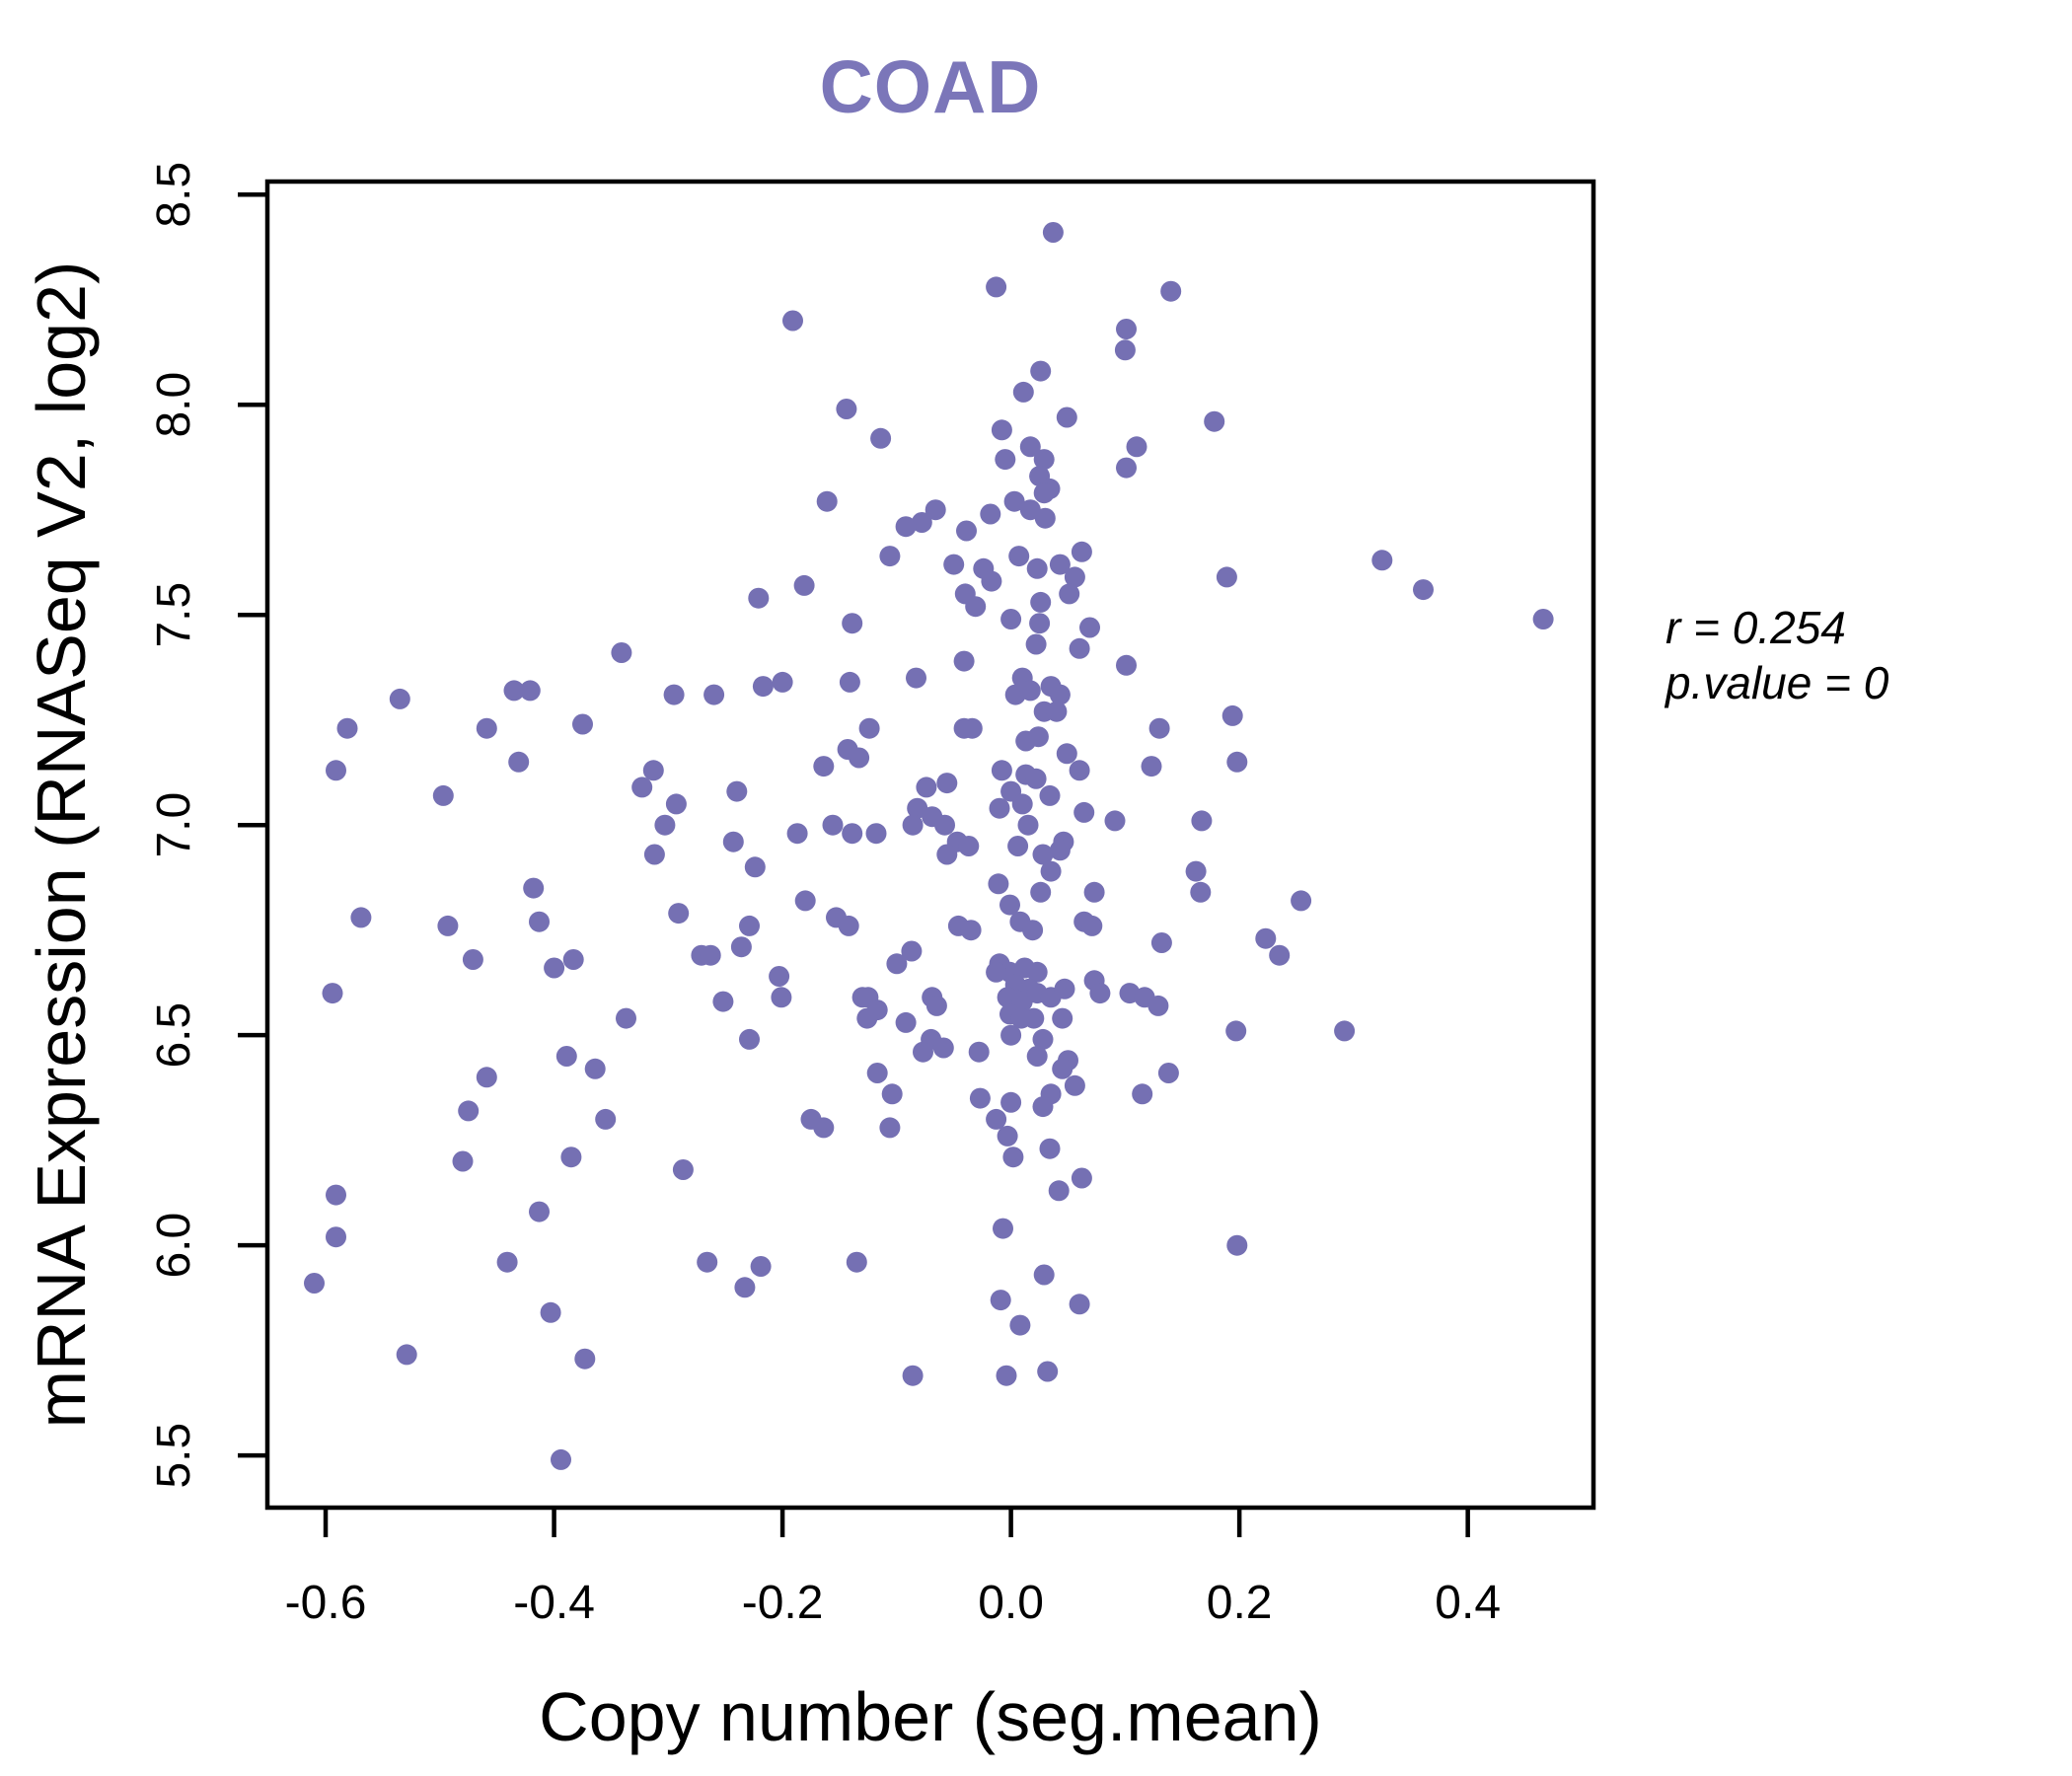 This screenshot has height=1776, width=2072. What do you see at coordinates (208, 826) in the screenshot?
I see `y-axis-ticks: 5.5 6.0 6.5 7.0 7.5 8.0 8.5` at bounding box center [208, 826].